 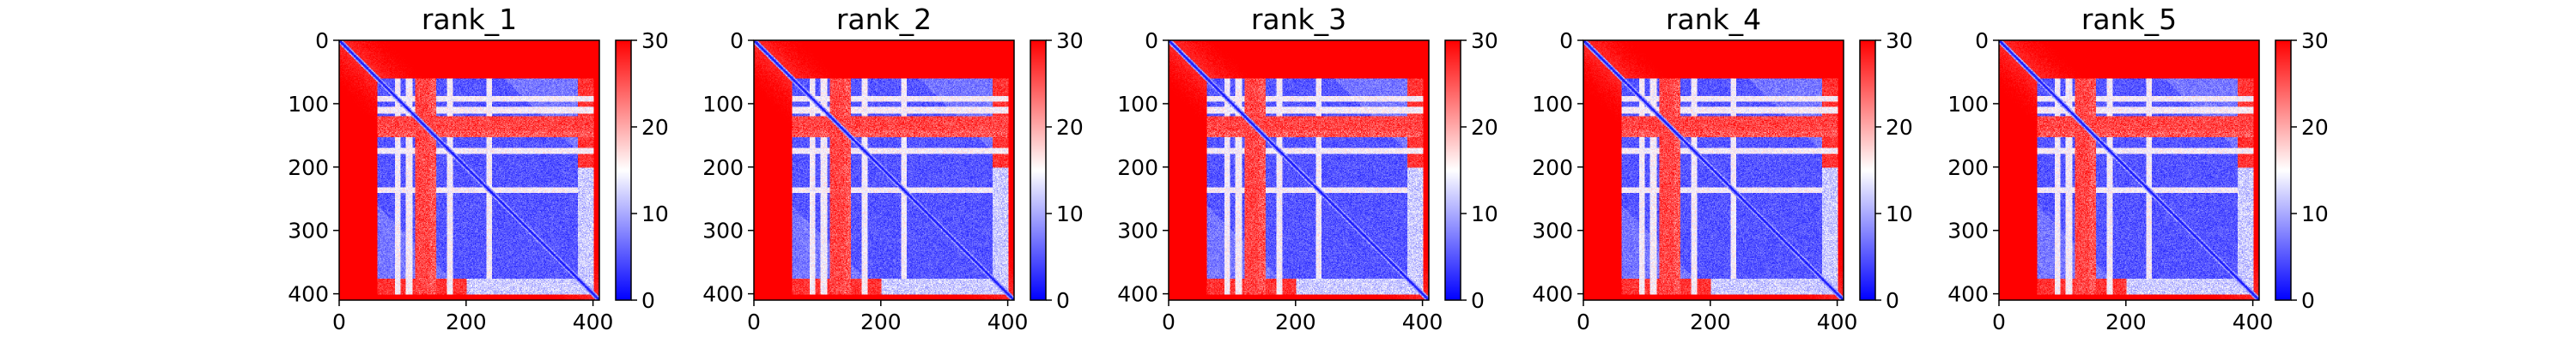 What do you see at coordinates (1298, 19) in the screenshot?
I see `panel-title: rank_3` at bounding box center [1298, 19].